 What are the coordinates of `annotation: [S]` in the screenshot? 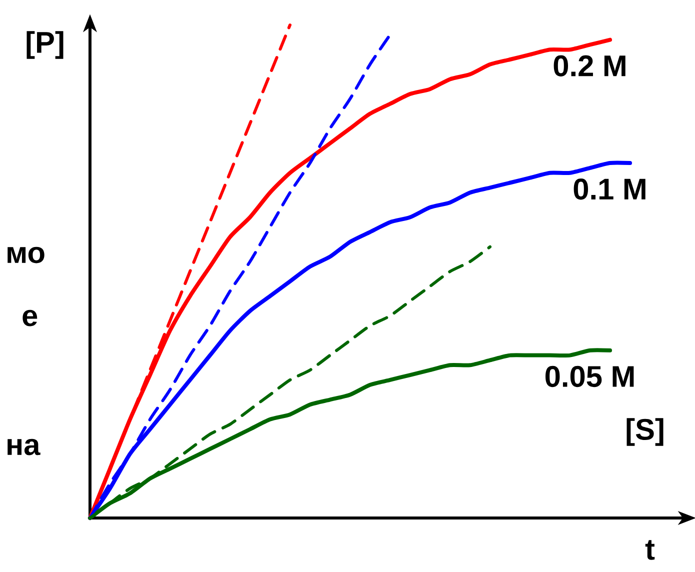 It's located at (645, 432).